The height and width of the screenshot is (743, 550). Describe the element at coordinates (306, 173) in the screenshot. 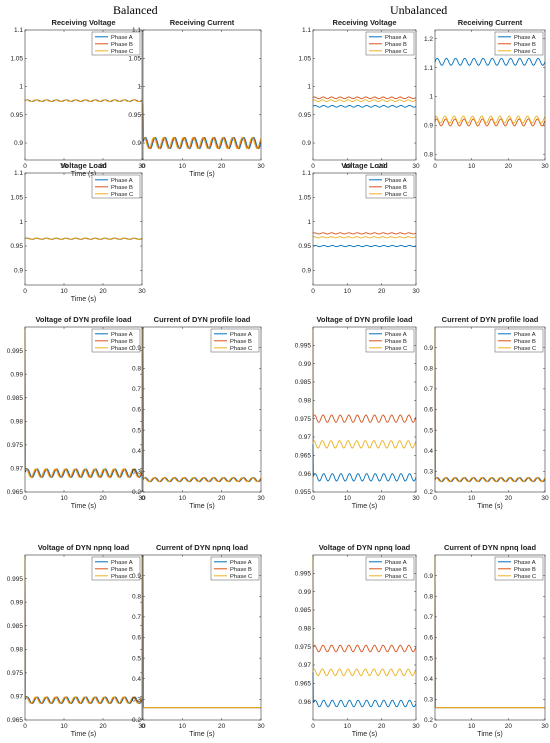

I see `y-tick-label: 1.1` at that location.